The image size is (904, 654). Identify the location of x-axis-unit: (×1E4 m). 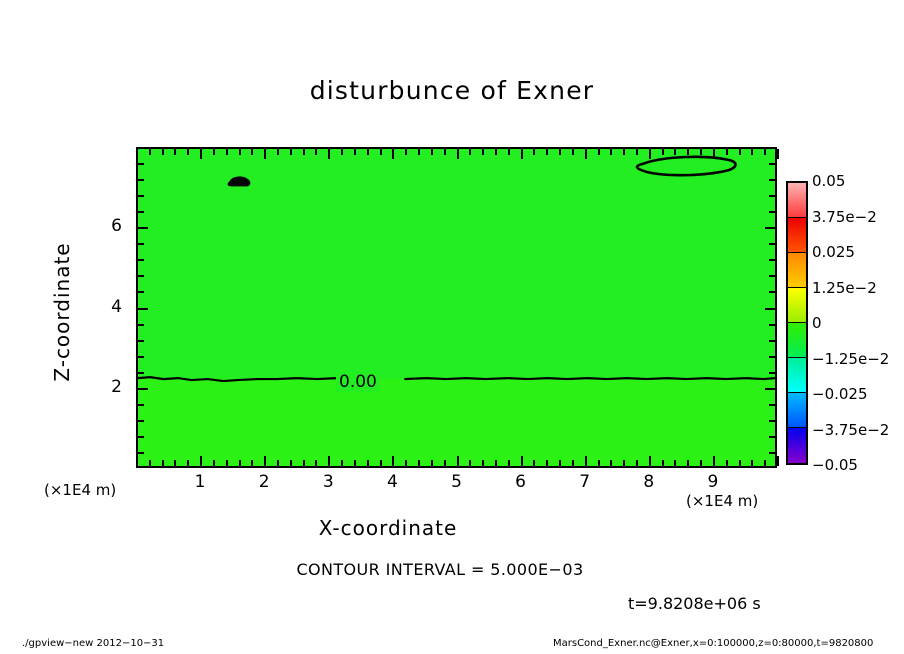
(722, 501).